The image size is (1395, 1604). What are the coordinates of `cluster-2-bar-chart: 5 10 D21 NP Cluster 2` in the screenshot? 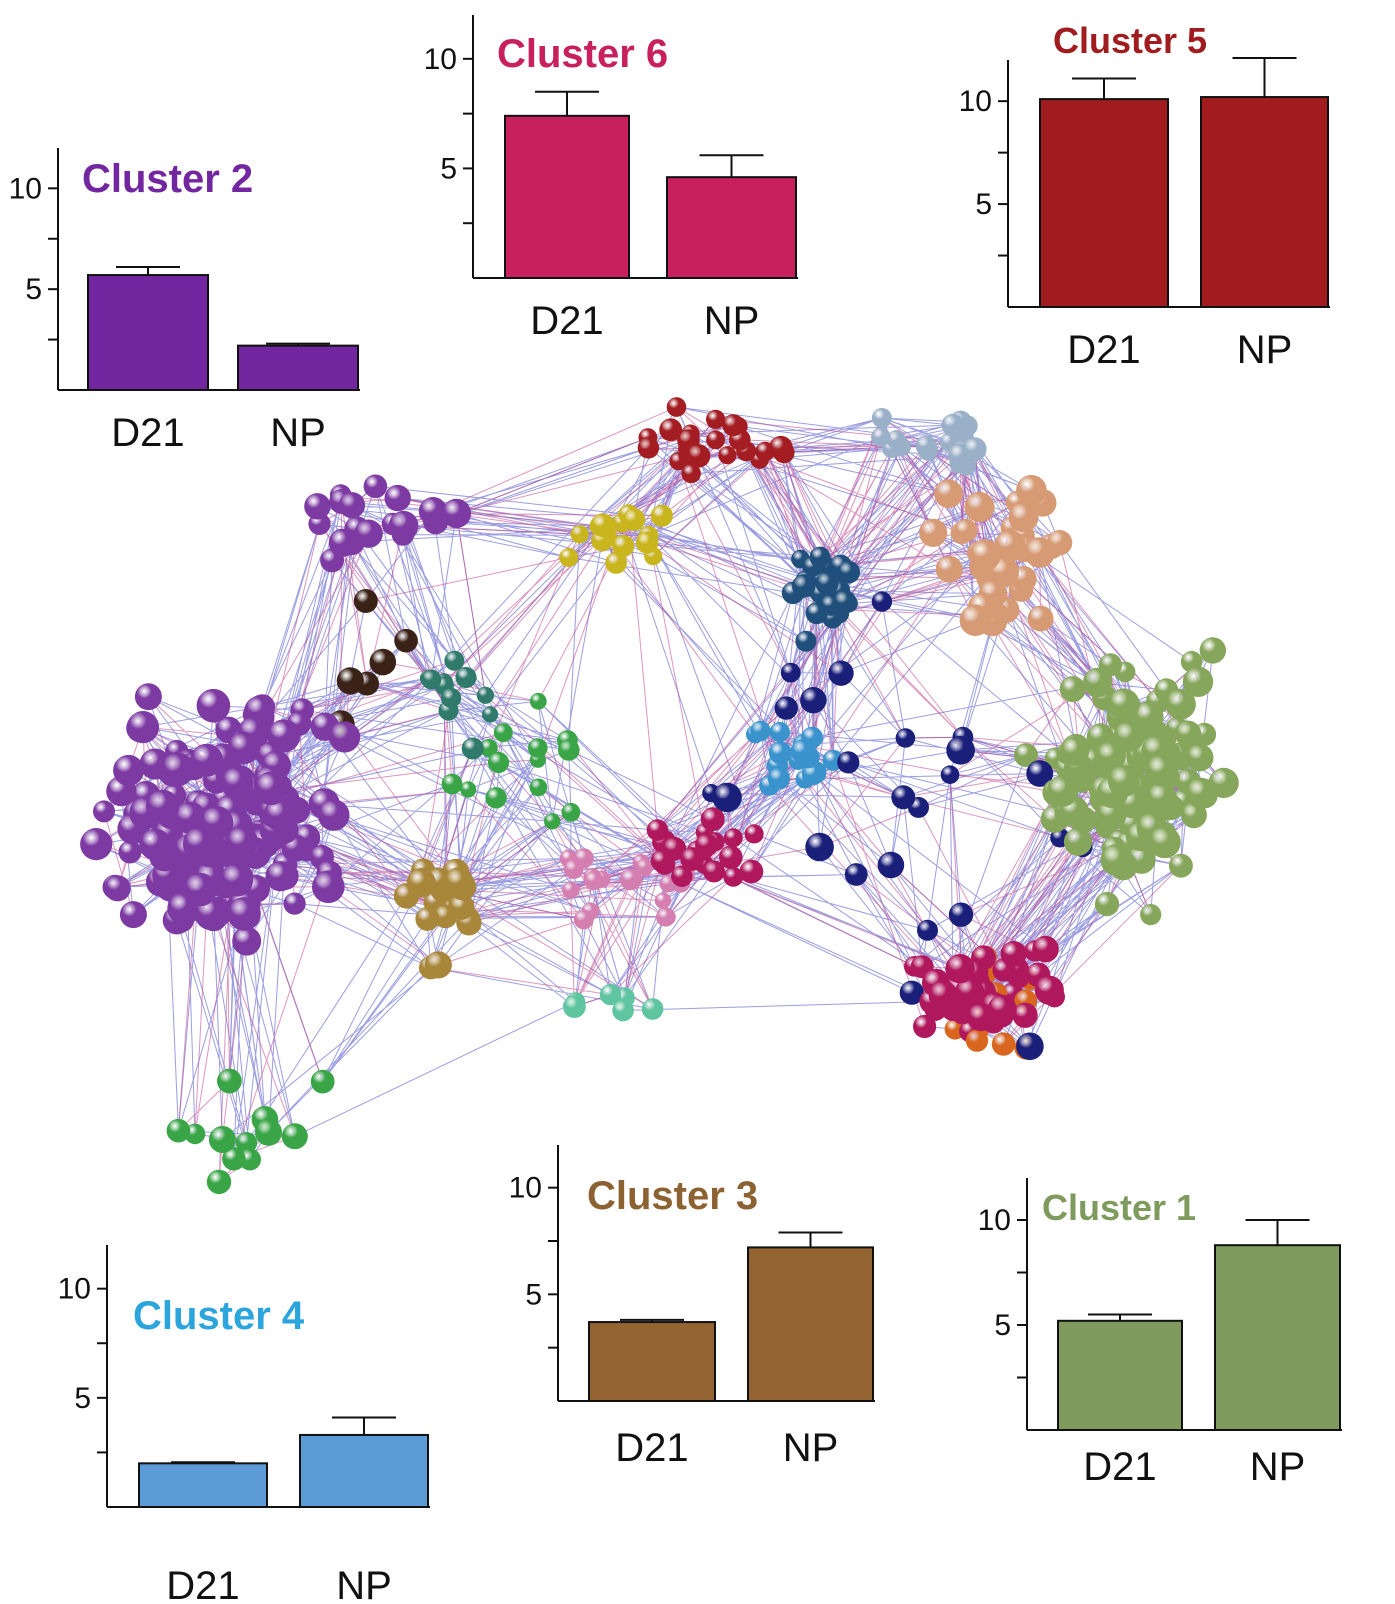 It's located at (184, 301).